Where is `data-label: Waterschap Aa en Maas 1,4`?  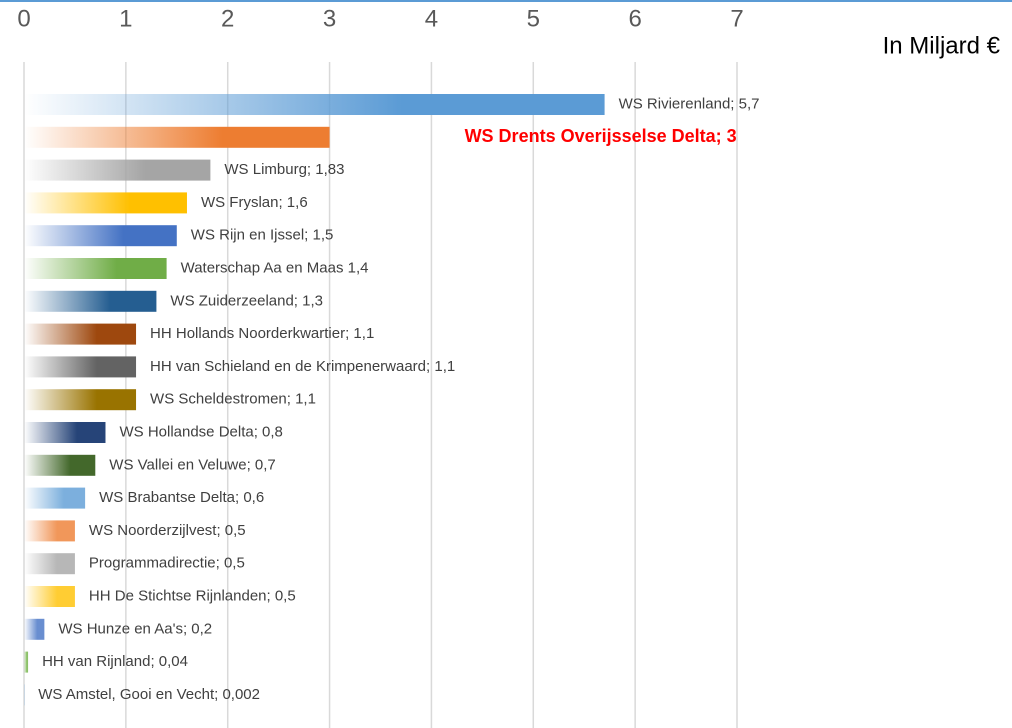 data-label: Waterschap Aa en Maas 1,4 is located at coordinates (275, 267).